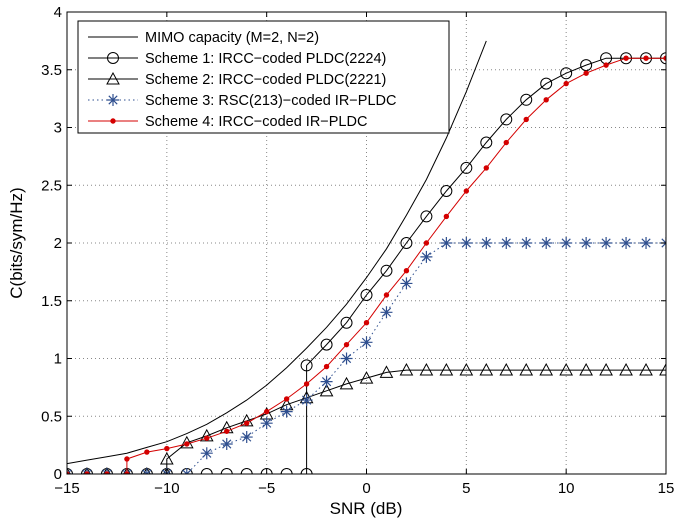 Image resolution: width=687 pixels, height=524 pixels. Describe the element at coordinates (58, 12) in the screenshot. I see `y-tick-label: 4` at that location.